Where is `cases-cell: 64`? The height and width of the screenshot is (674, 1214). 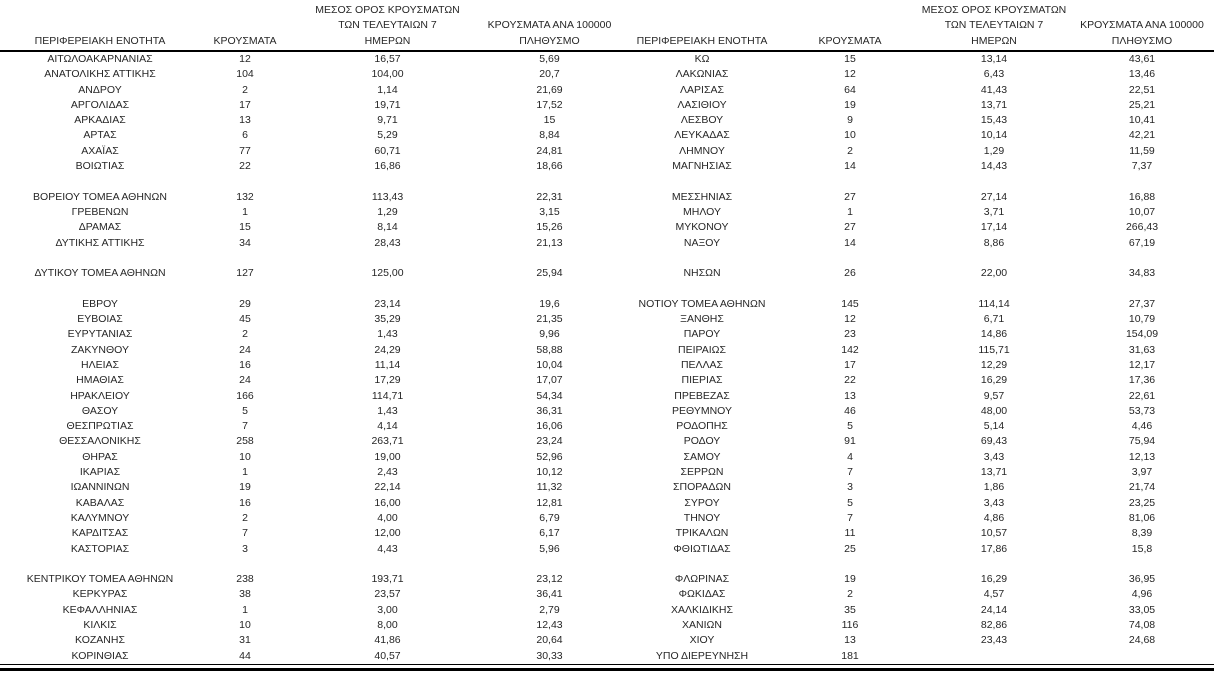
cases-cell: 64 is located at coordinates (850, 89).